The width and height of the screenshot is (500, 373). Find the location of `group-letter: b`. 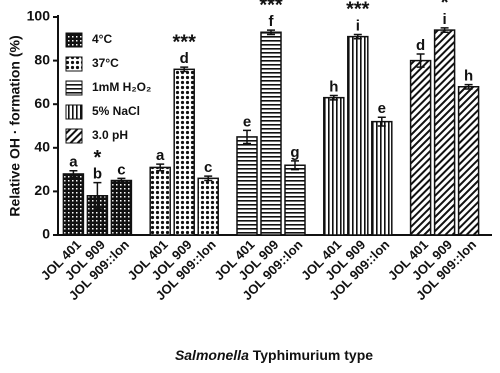

group-letter: b is located at coordinates (97, 174).